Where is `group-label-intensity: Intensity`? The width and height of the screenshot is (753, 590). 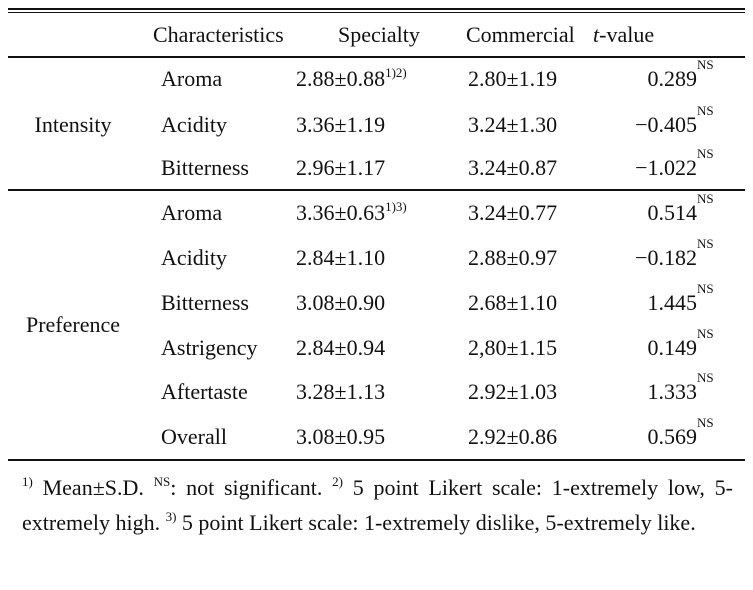 group-label-intensity: Intensity is located at coordinates (73, 124).